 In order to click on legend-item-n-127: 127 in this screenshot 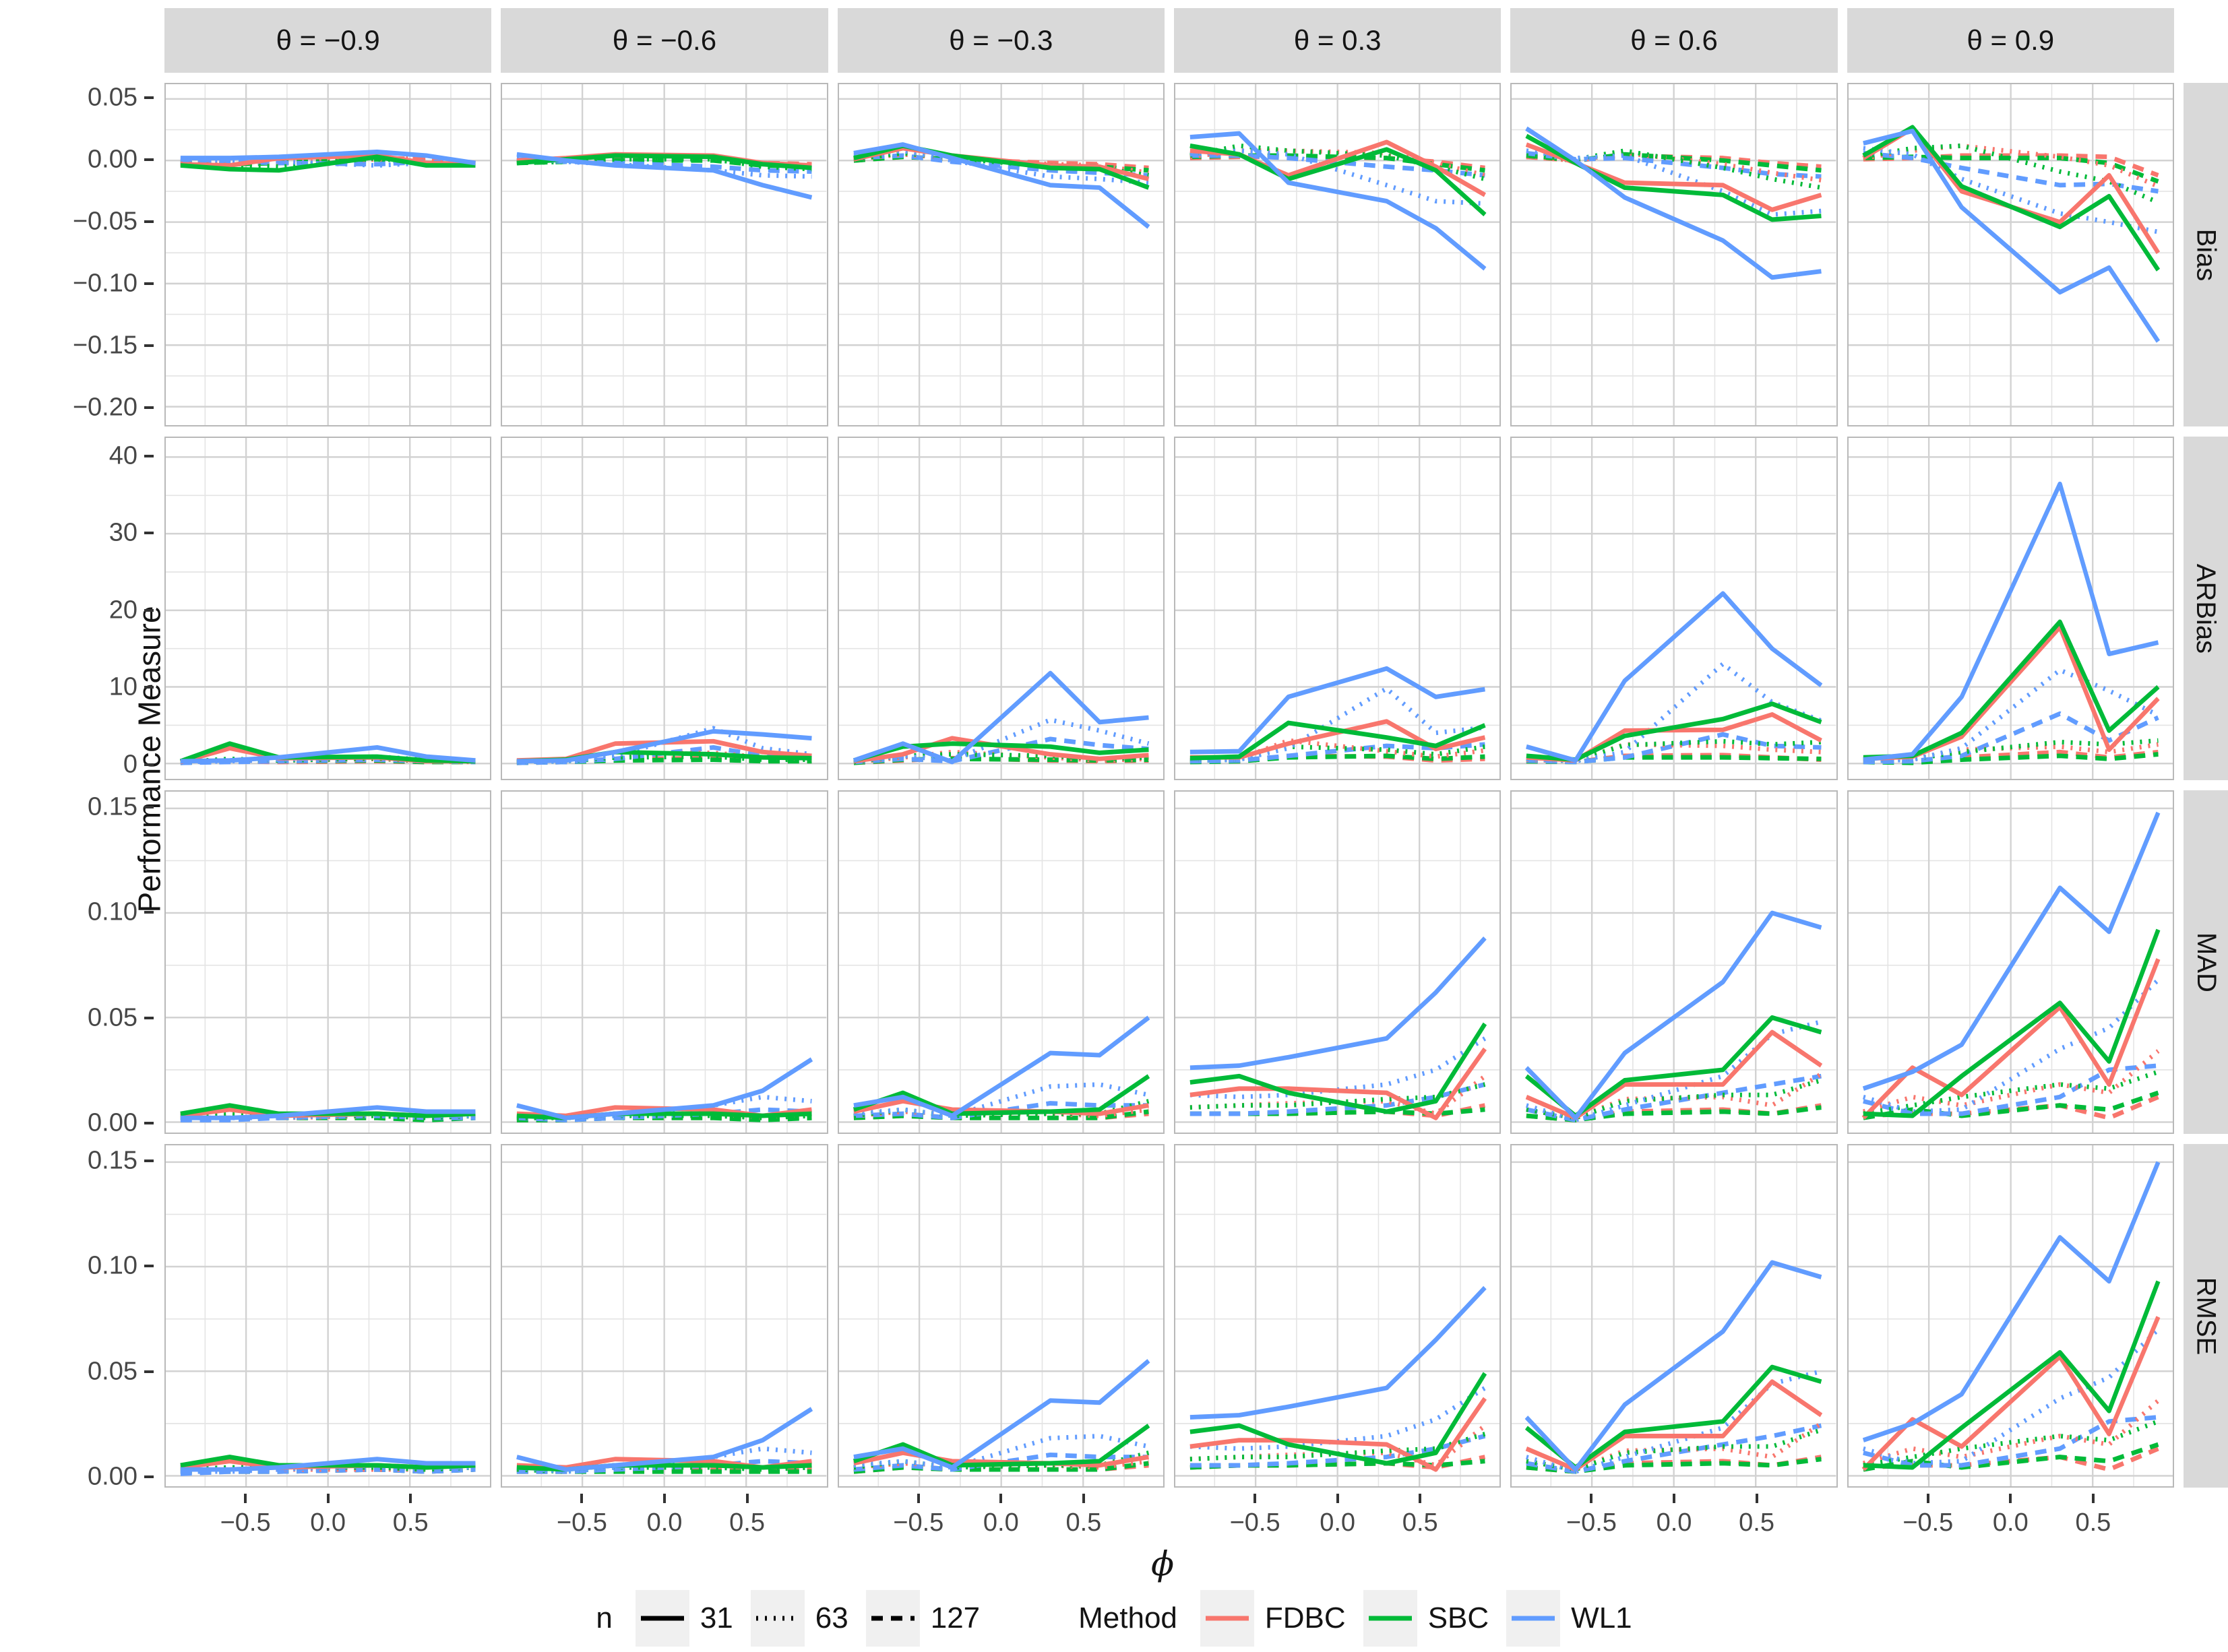, I will do `click(923, 1618)`.